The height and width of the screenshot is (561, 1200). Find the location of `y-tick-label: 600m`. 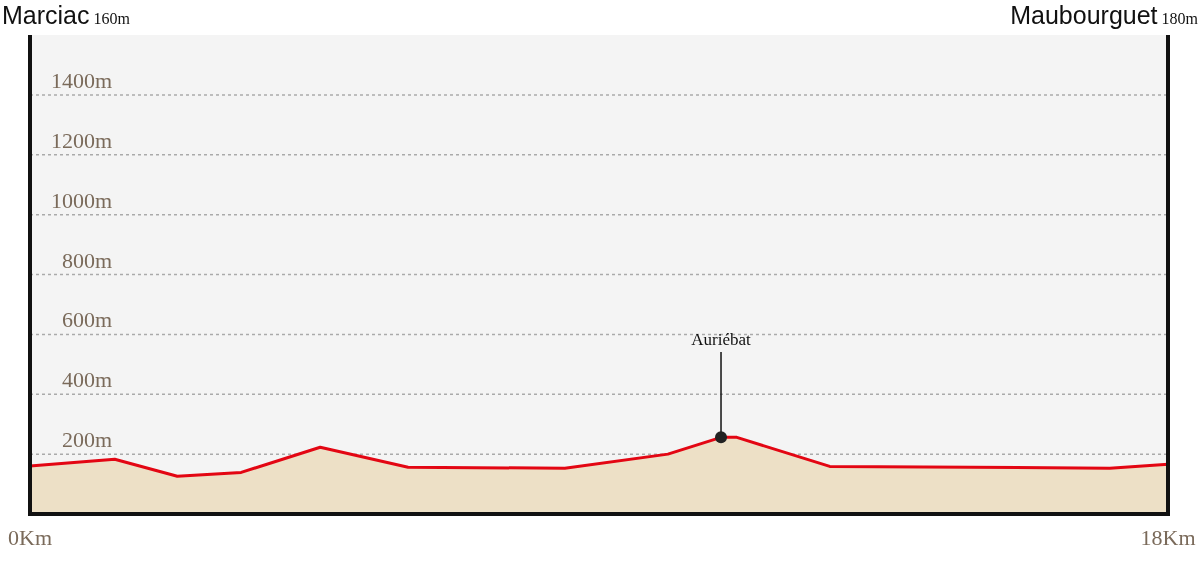

y-tick-label: 600m is located at coordinates (86, 320).